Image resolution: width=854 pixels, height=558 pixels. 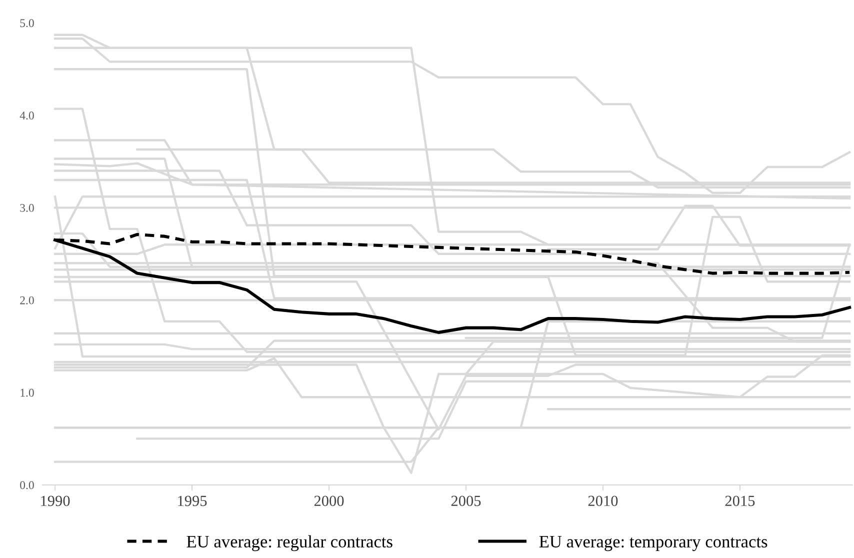 I want to click on x-tick-label: 2000, so click(x=329, y=501).